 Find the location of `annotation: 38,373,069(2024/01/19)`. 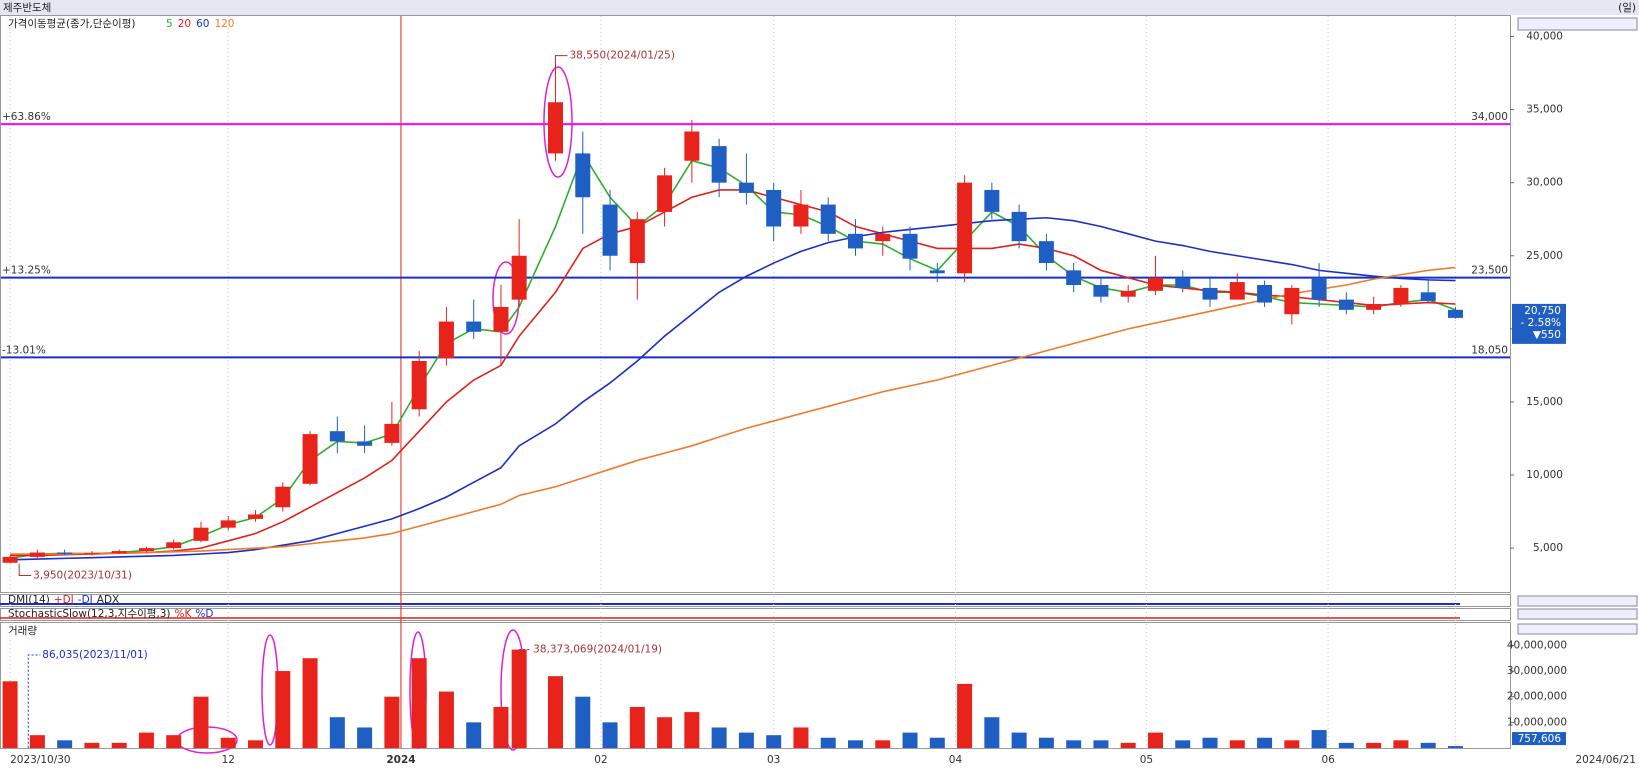

annotation: 38,373,069(2024/01/19) is located at coordinates (597, 650).